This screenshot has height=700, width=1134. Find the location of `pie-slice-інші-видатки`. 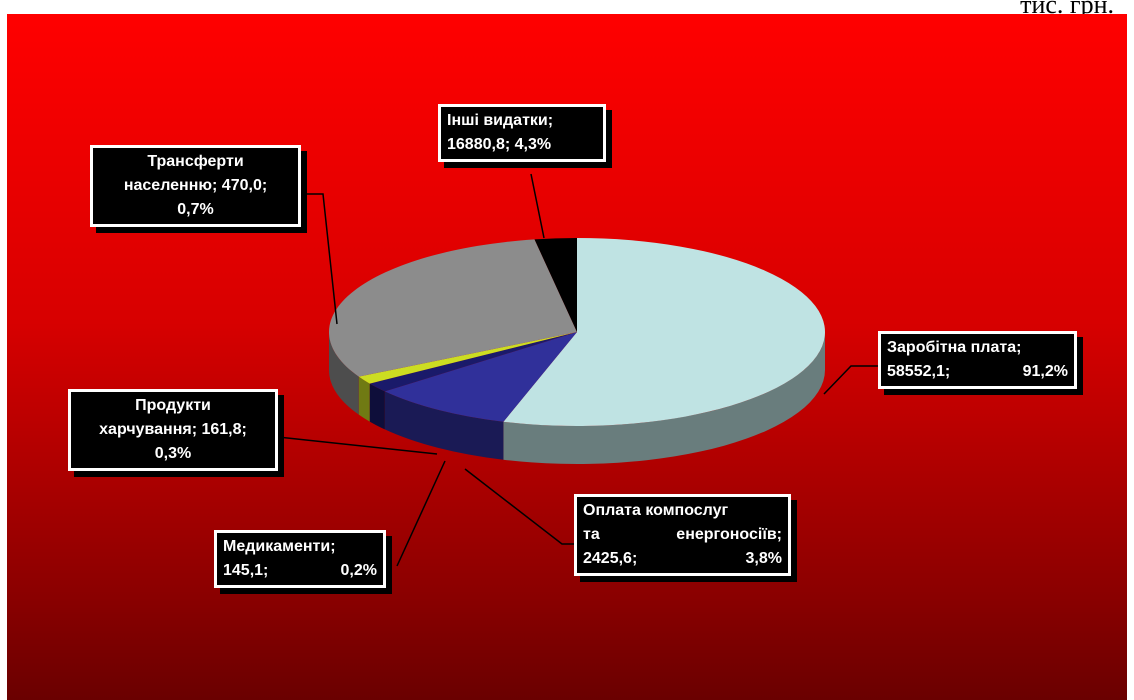

pie-slice-інші-видатки is located at coordinates (555, 285).